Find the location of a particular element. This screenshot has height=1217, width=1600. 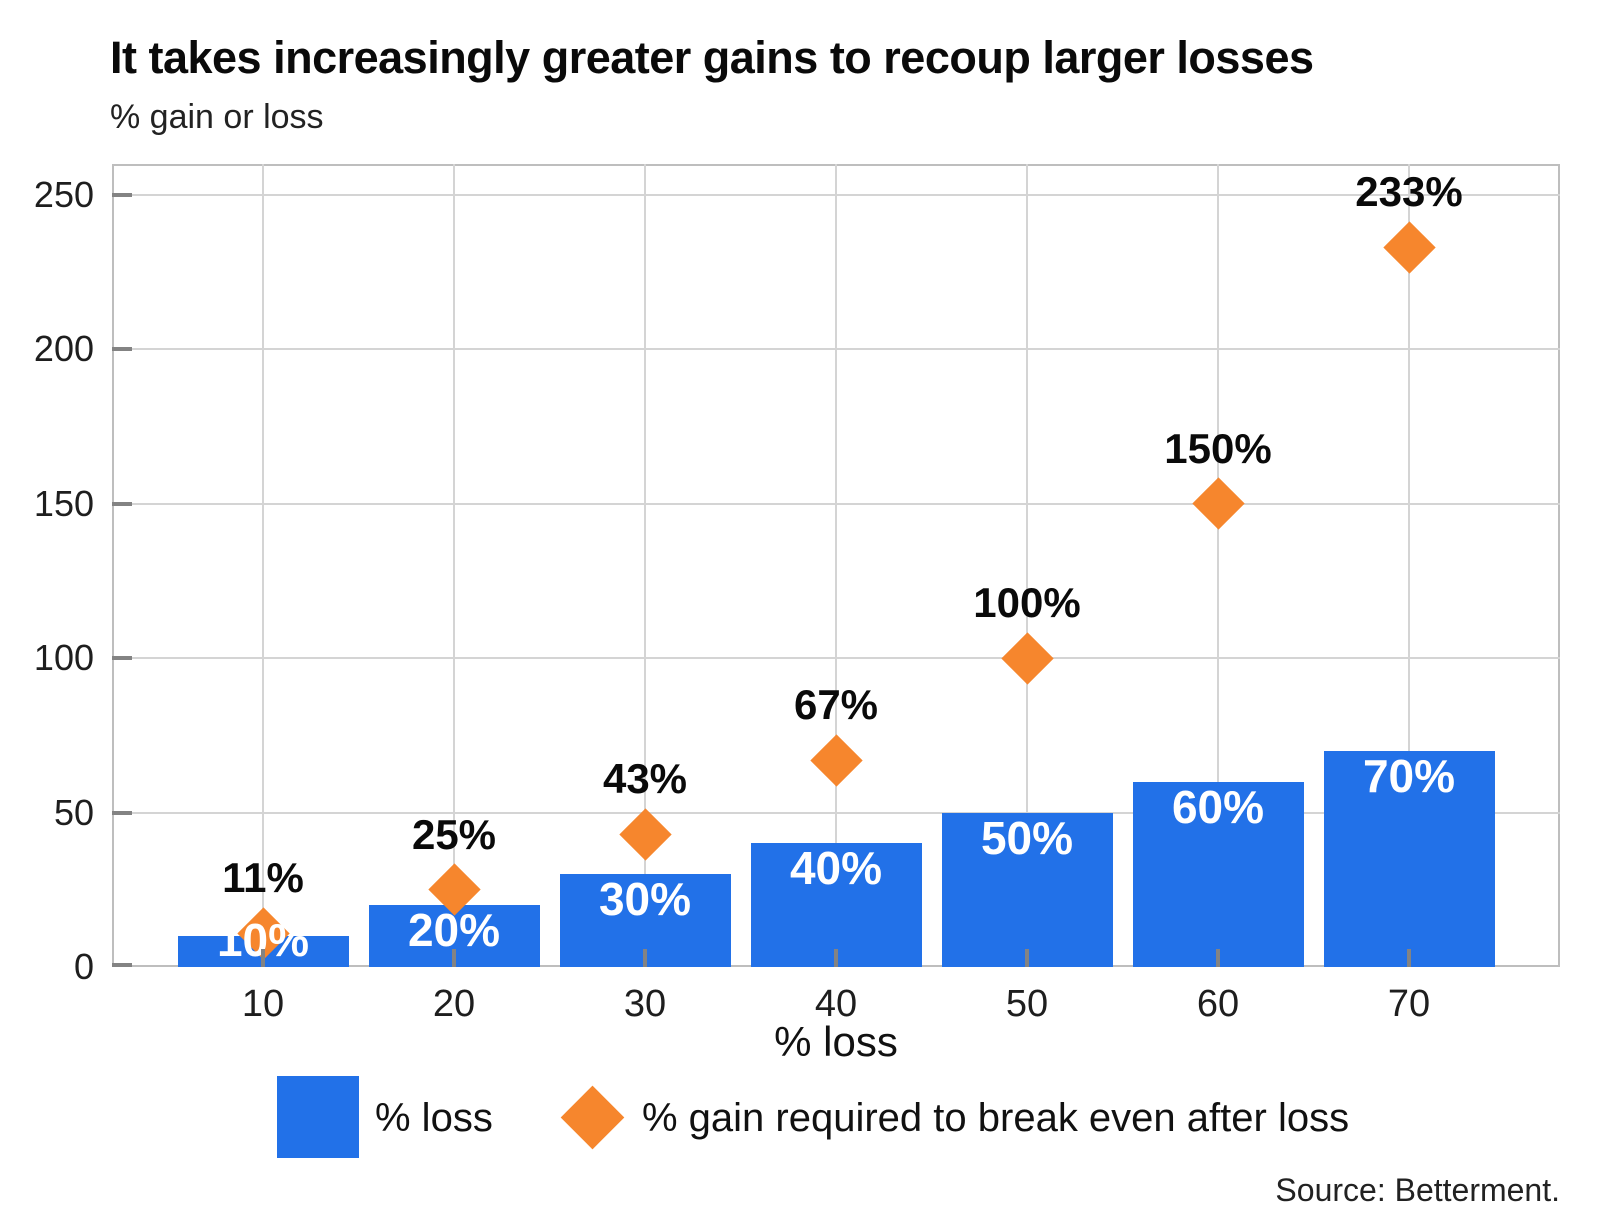

bar-value-label: 70% is located at coordinates (1409, 775).